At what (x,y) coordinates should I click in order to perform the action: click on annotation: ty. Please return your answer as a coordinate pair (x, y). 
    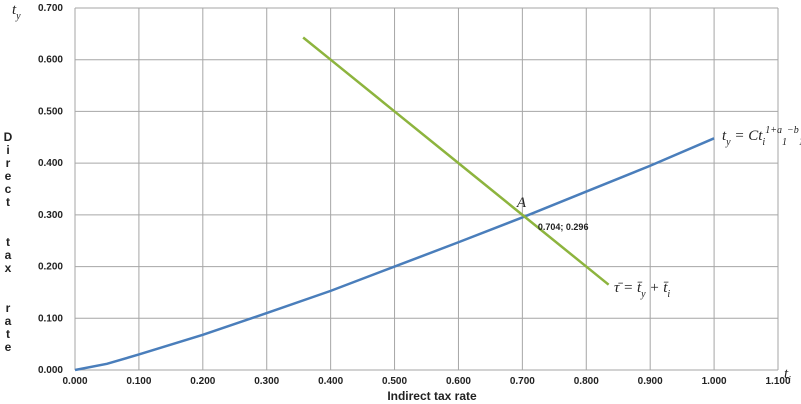
    Looking at the image, I should click on (16, 12).